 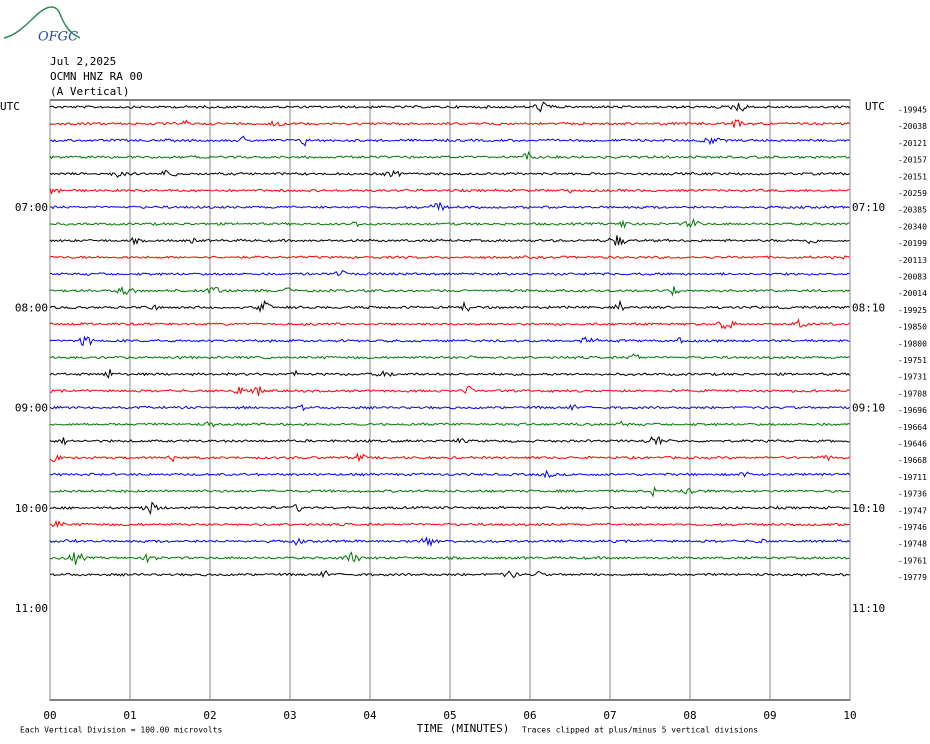 What do you see at coordinates (868, 207) in the screenshot?
I see `right-hour-label: 07:10` at bounding box center [868, 207].